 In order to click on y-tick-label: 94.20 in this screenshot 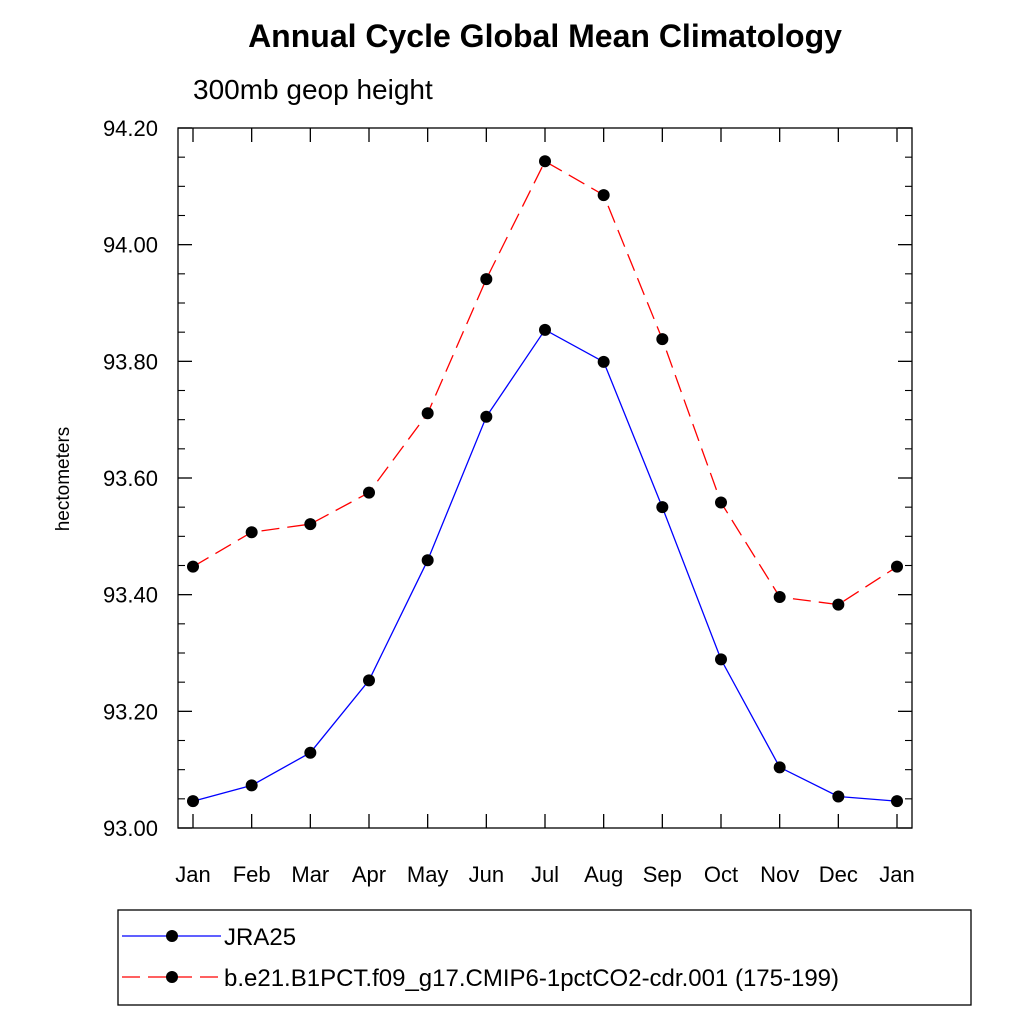, I will do `click(130, 128)`.